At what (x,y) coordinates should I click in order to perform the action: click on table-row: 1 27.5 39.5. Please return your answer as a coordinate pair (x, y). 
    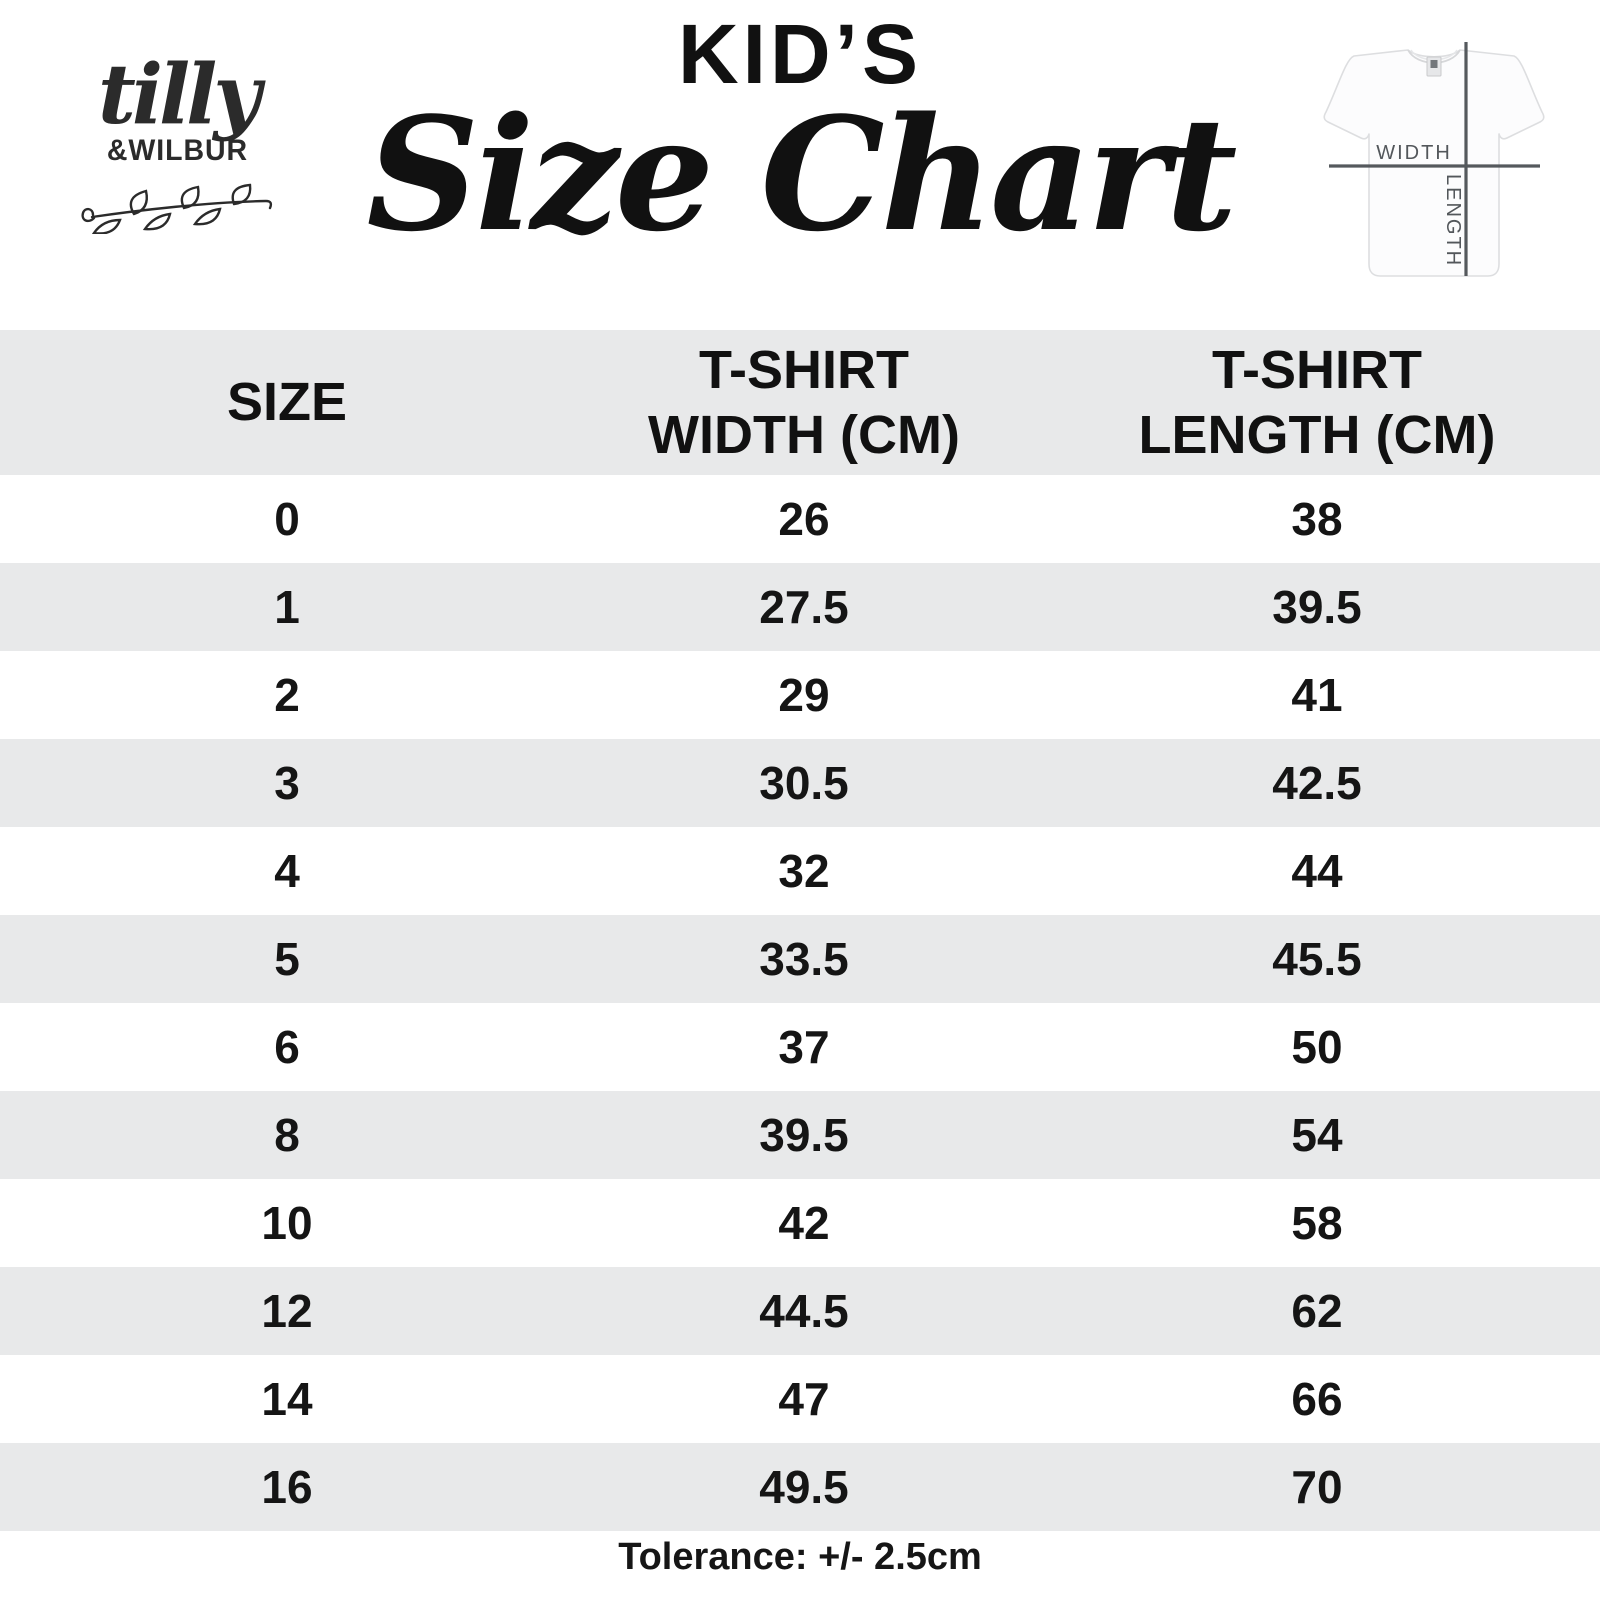
    Looking at the image, I should click on (800, 607).